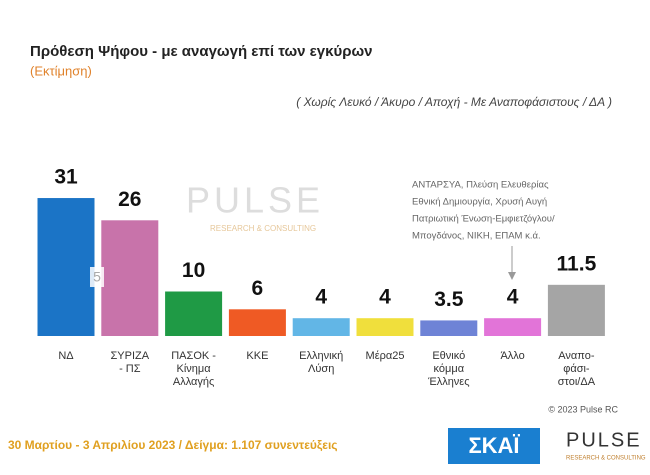 This screenshot has width=650, height=475. Describe the element at coordinates (321, 356) in the screenshot. I see `category-label: Ελληνική` at that location.